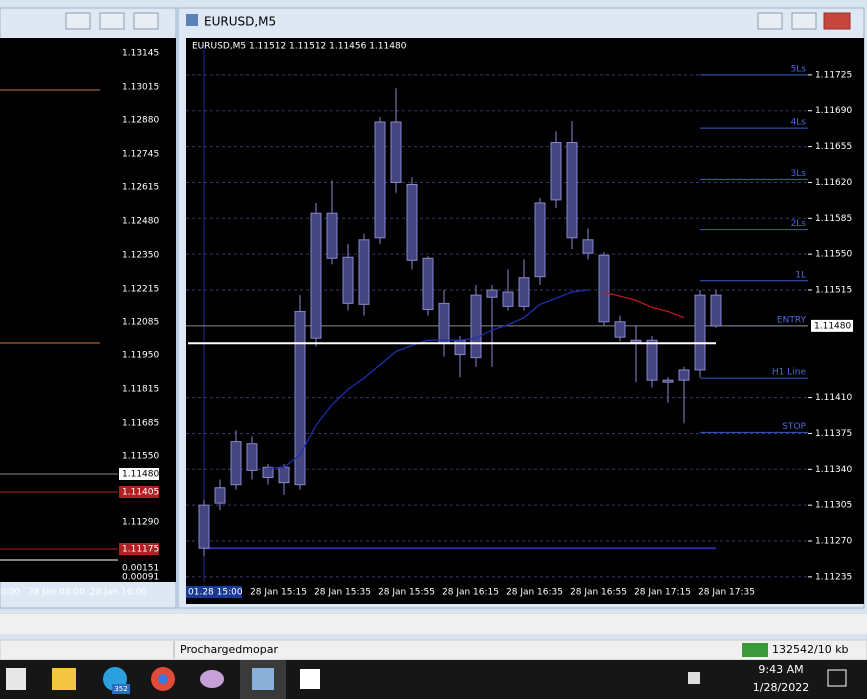 Image resolution: width=867 pixels, height=699 pixels. I want to click on level-label: 1L, so click(800, 275).